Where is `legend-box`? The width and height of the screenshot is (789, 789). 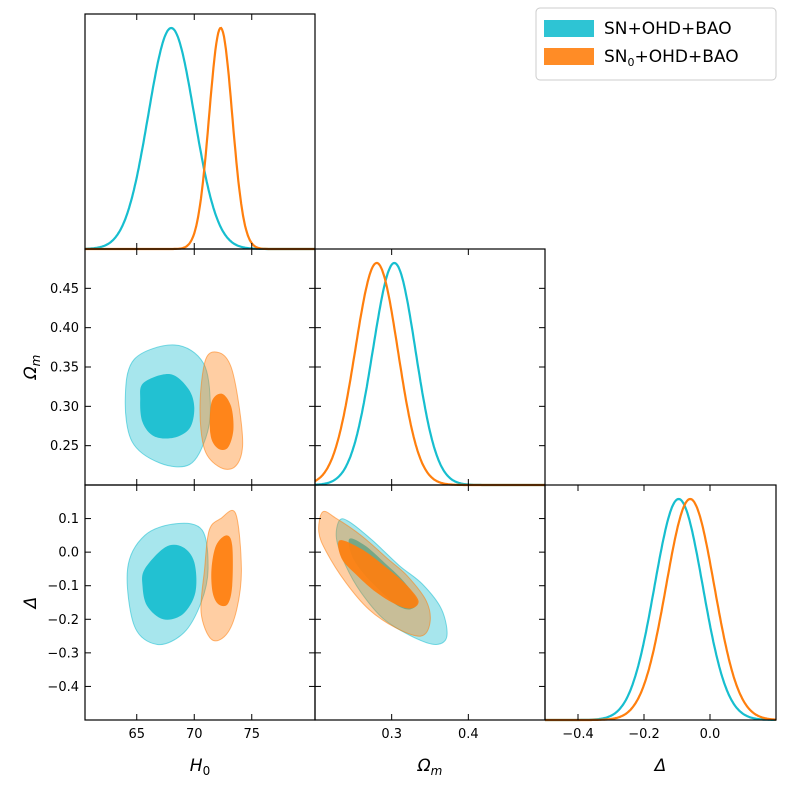
legend-box is located at coordinates (656, 44).